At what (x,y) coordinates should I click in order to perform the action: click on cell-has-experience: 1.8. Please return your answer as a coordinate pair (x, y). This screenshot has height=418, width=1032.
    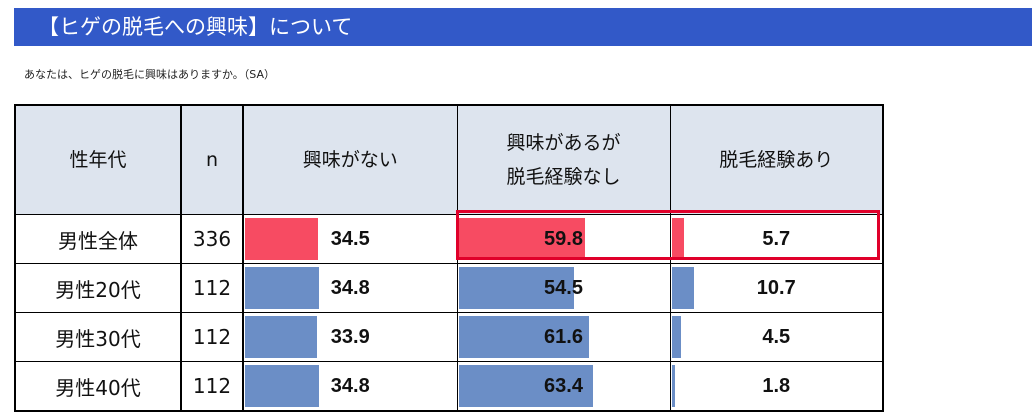
    Looking at the image, I should click on (776, 386).